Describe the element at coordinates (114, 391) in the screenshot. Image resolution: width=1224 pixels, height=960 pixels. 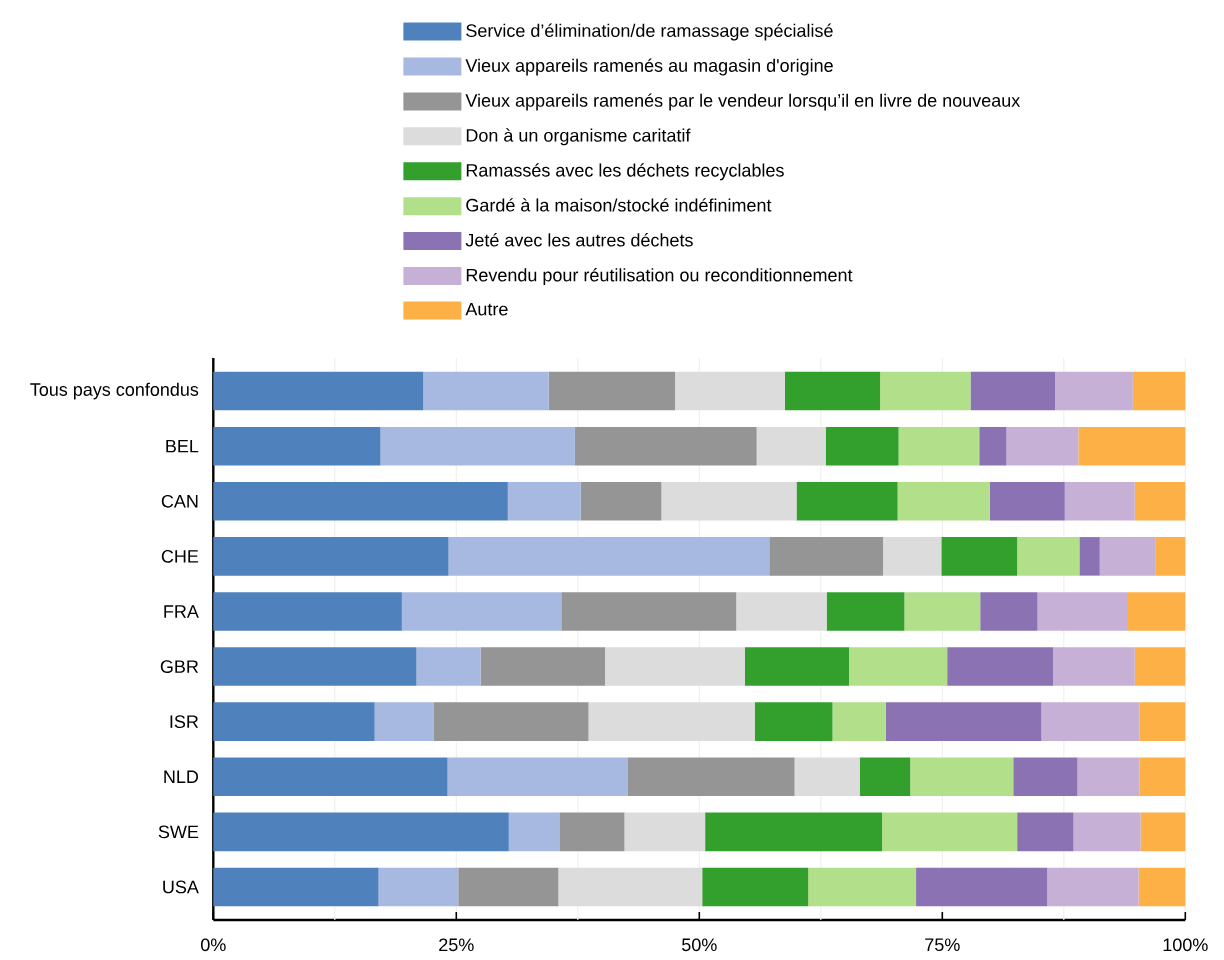
I see `y-tick-label: Tous pays confondus` at that location.